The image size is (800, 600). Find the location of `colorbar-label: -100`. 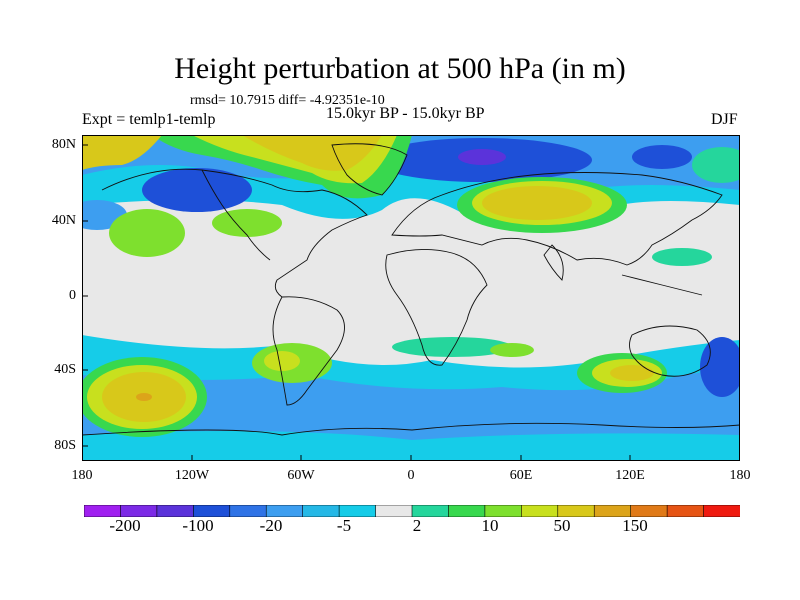

colorbar-label: -100 is located at coordinates (198, 525).